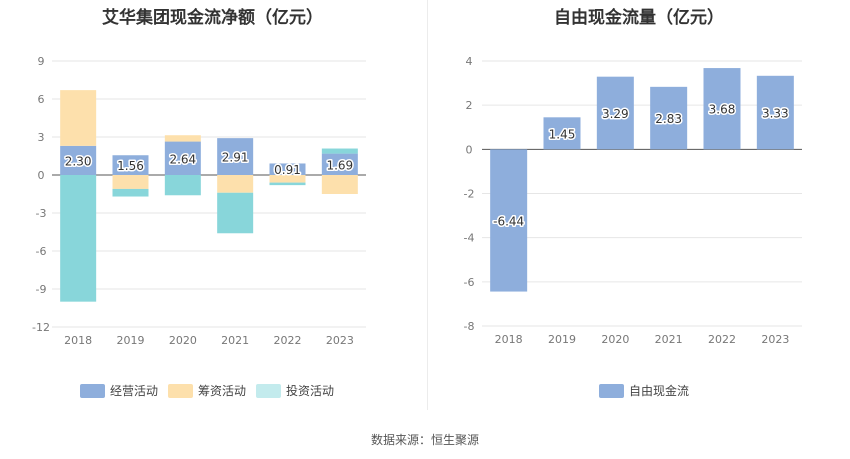 This screenshot has height=459, width=850. I want to click on data-label: 3.33, so click(775, 114).